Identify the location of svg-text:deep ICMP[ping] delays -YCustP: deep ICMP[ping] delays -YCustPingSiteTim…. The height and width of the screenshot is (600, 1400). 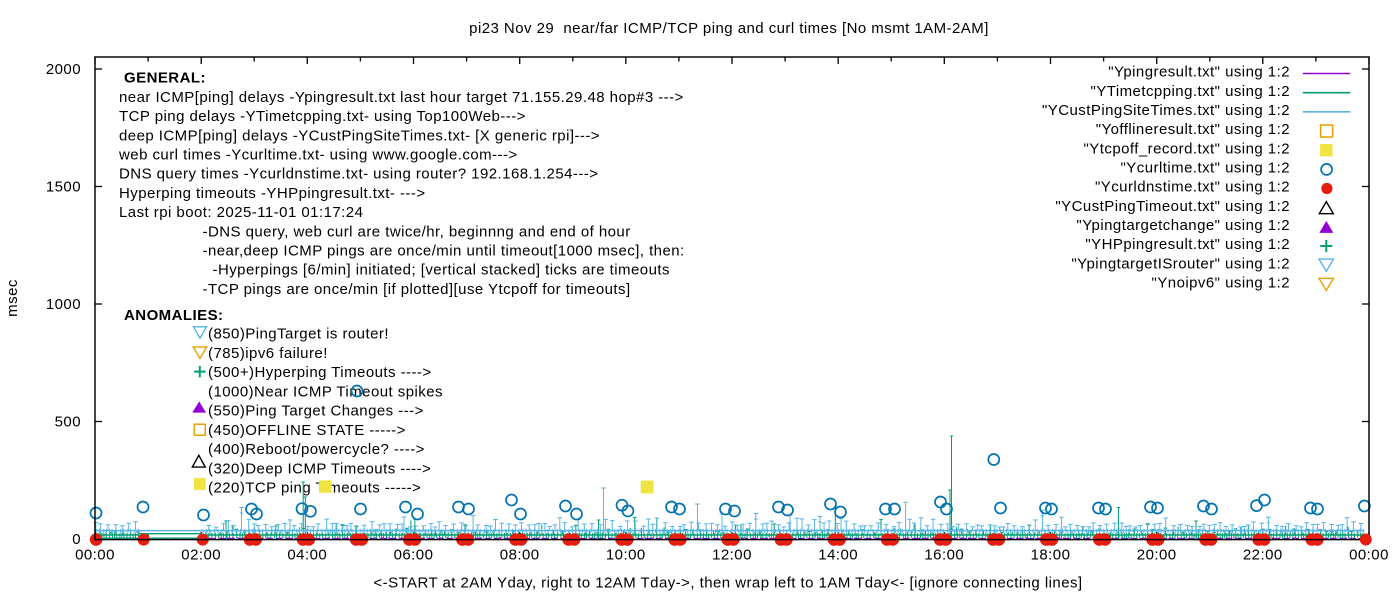
(359, 135).